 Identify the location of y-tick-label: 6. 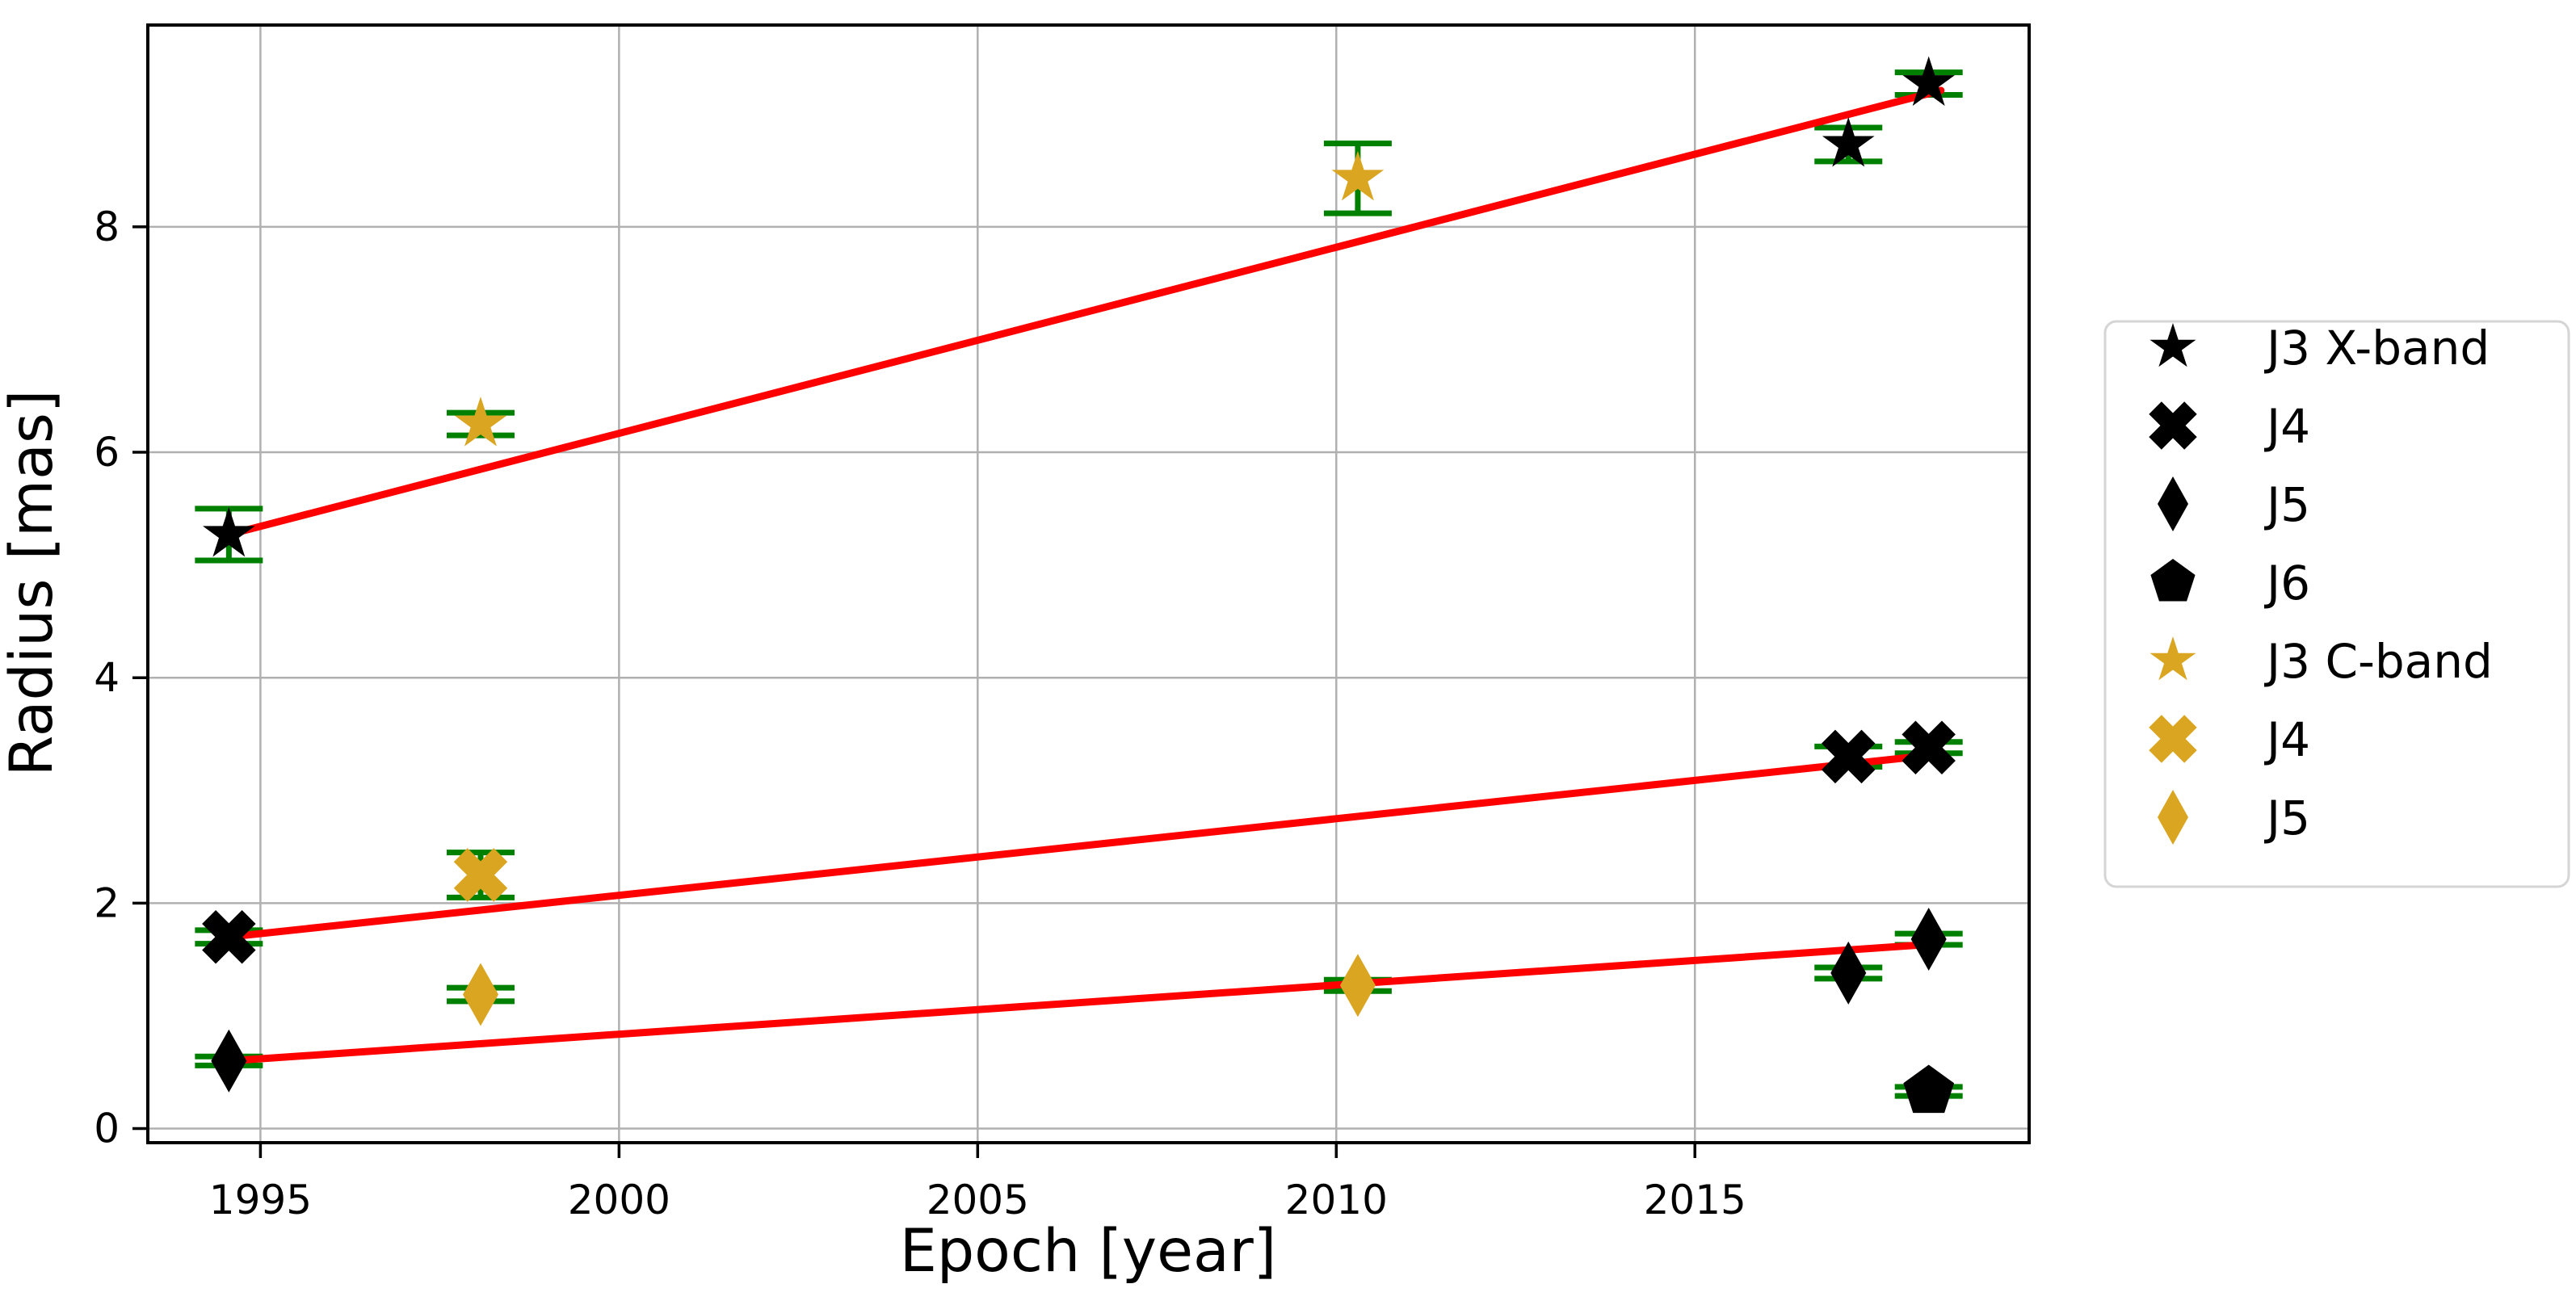
(107, 452).